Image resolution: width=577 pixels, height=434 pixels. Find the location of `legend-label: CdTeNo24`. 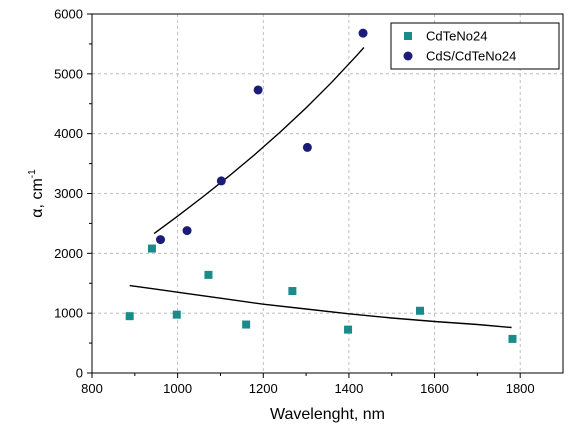

legend-label: CdTeNo24 is located at coordinates (456, 36).